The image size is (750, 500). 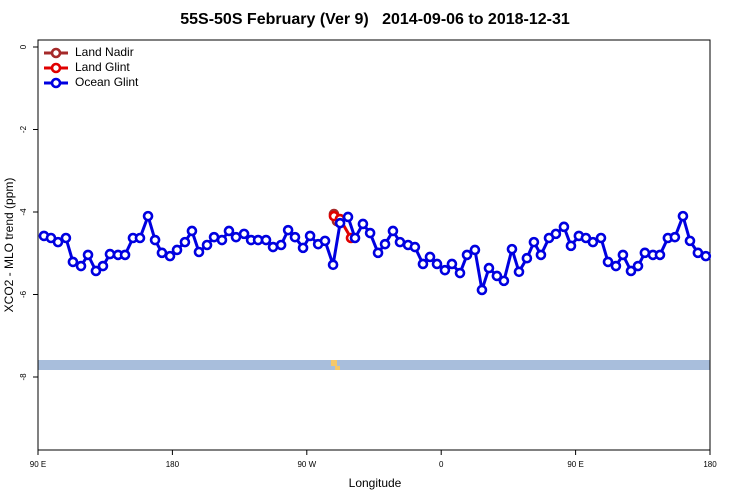 What do you see at coordinates (23, 377) in the screenshot?
I see `y-tick-label: -8` at bounding box center [23, 377].